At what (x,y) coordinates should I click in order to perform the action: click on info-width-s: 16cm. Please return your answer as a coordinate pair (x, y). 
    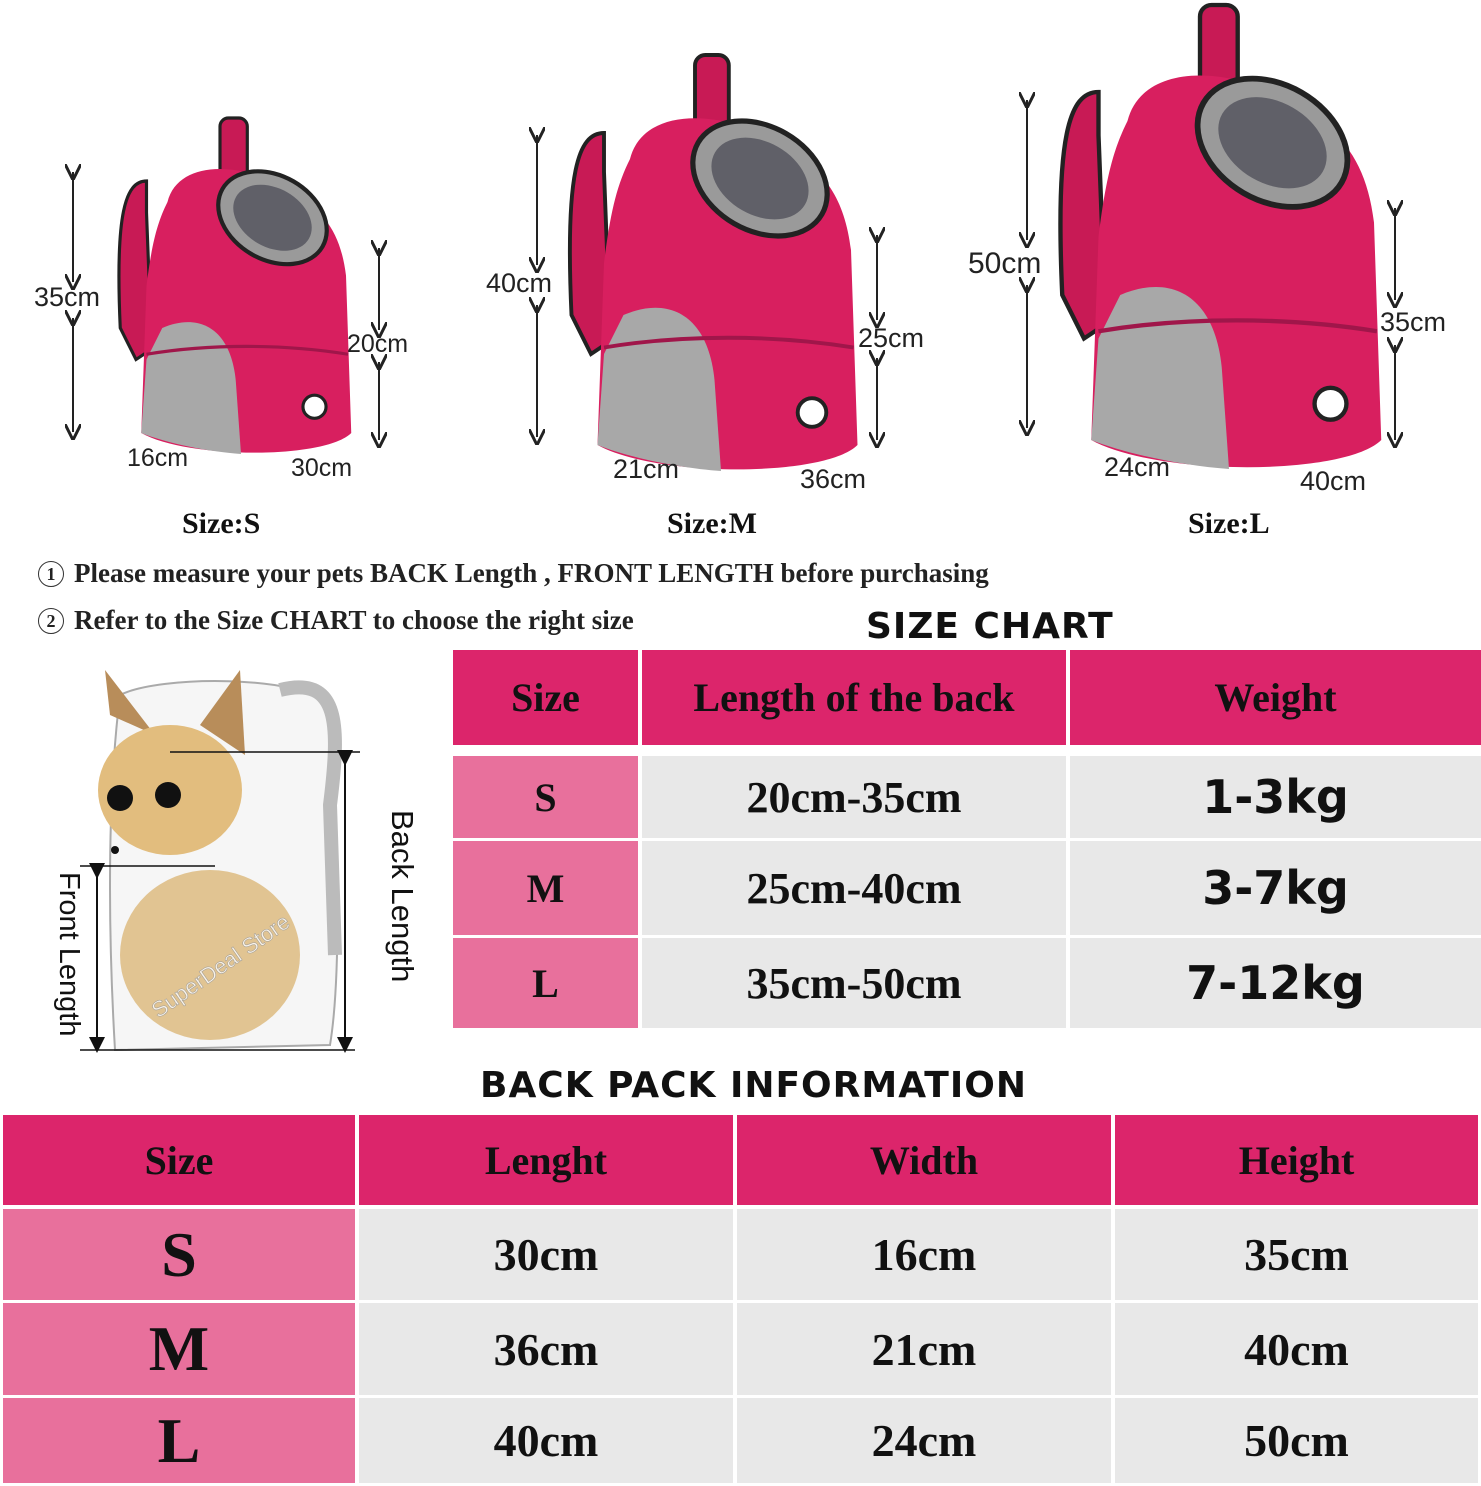
    Looking at the image, I should click on (924, 1254).